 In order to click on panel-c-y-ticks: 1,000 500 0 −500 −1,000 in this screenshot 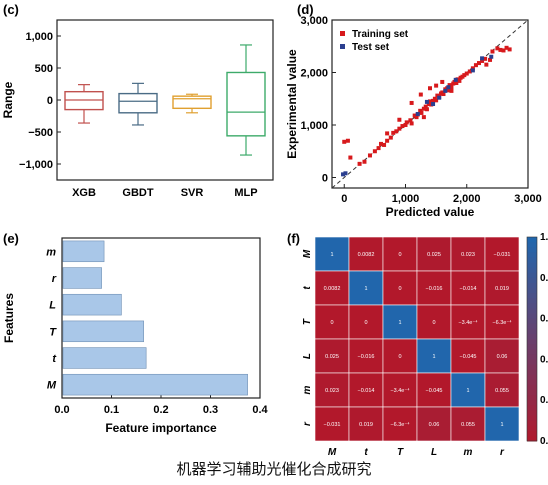, I will do `click(40, 101)`.